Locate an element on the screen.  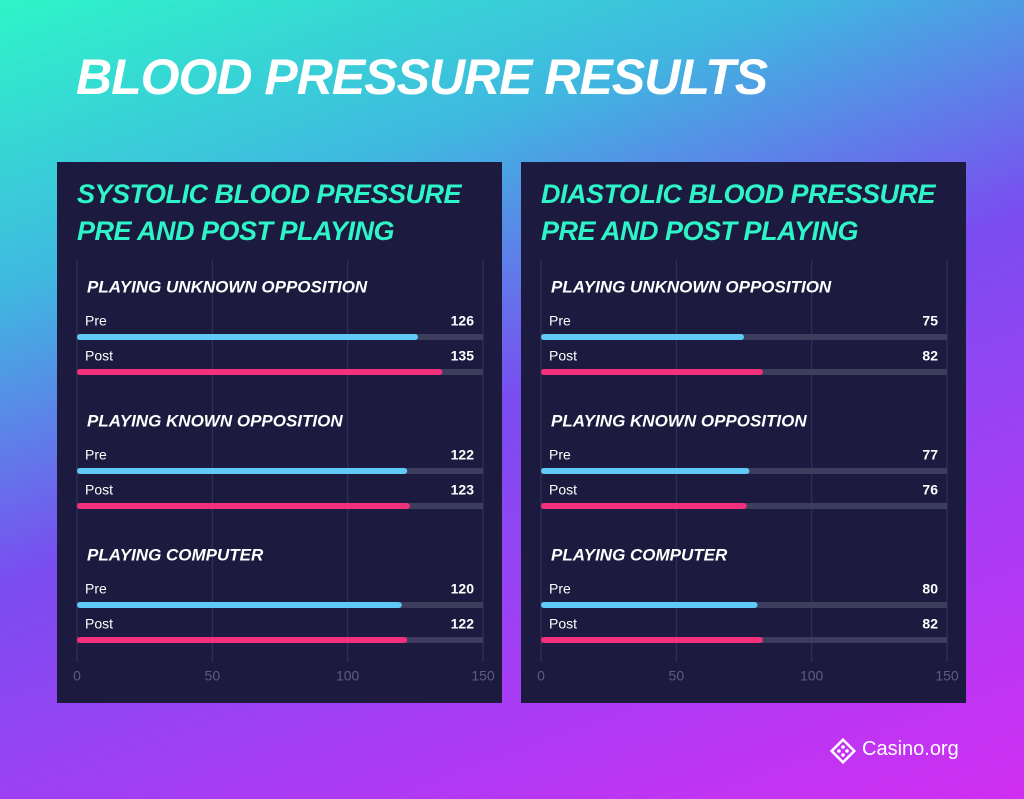
value-label: 135 is located at coordinates (463, 356).